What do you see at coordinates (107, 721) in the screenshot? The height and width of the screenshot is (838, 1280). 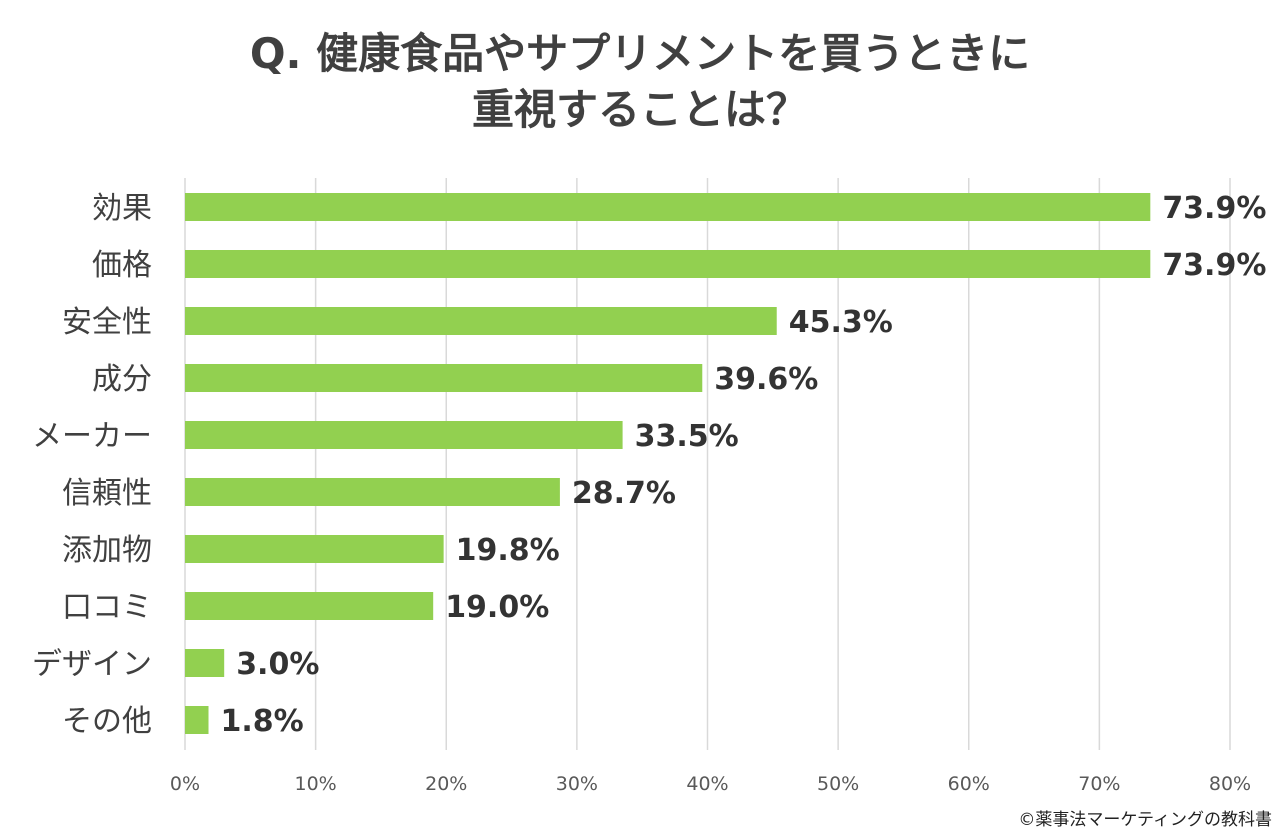 I see `category-label: その他` at bounding box center [107, 721].